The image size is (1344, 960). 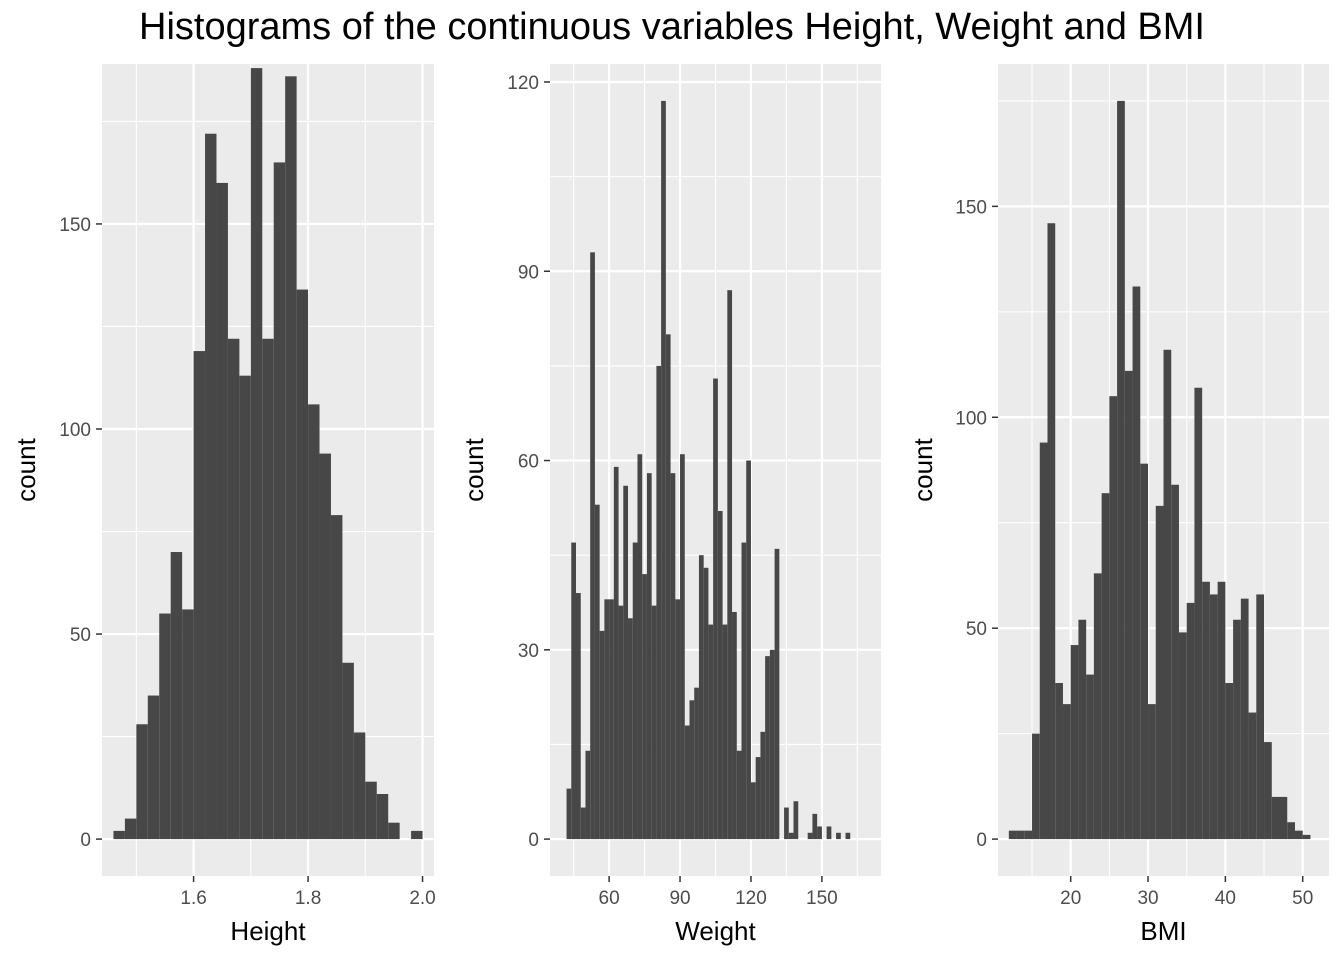 I want to click on bmi-y-tick-label: 100, so click(x=971, y=418).